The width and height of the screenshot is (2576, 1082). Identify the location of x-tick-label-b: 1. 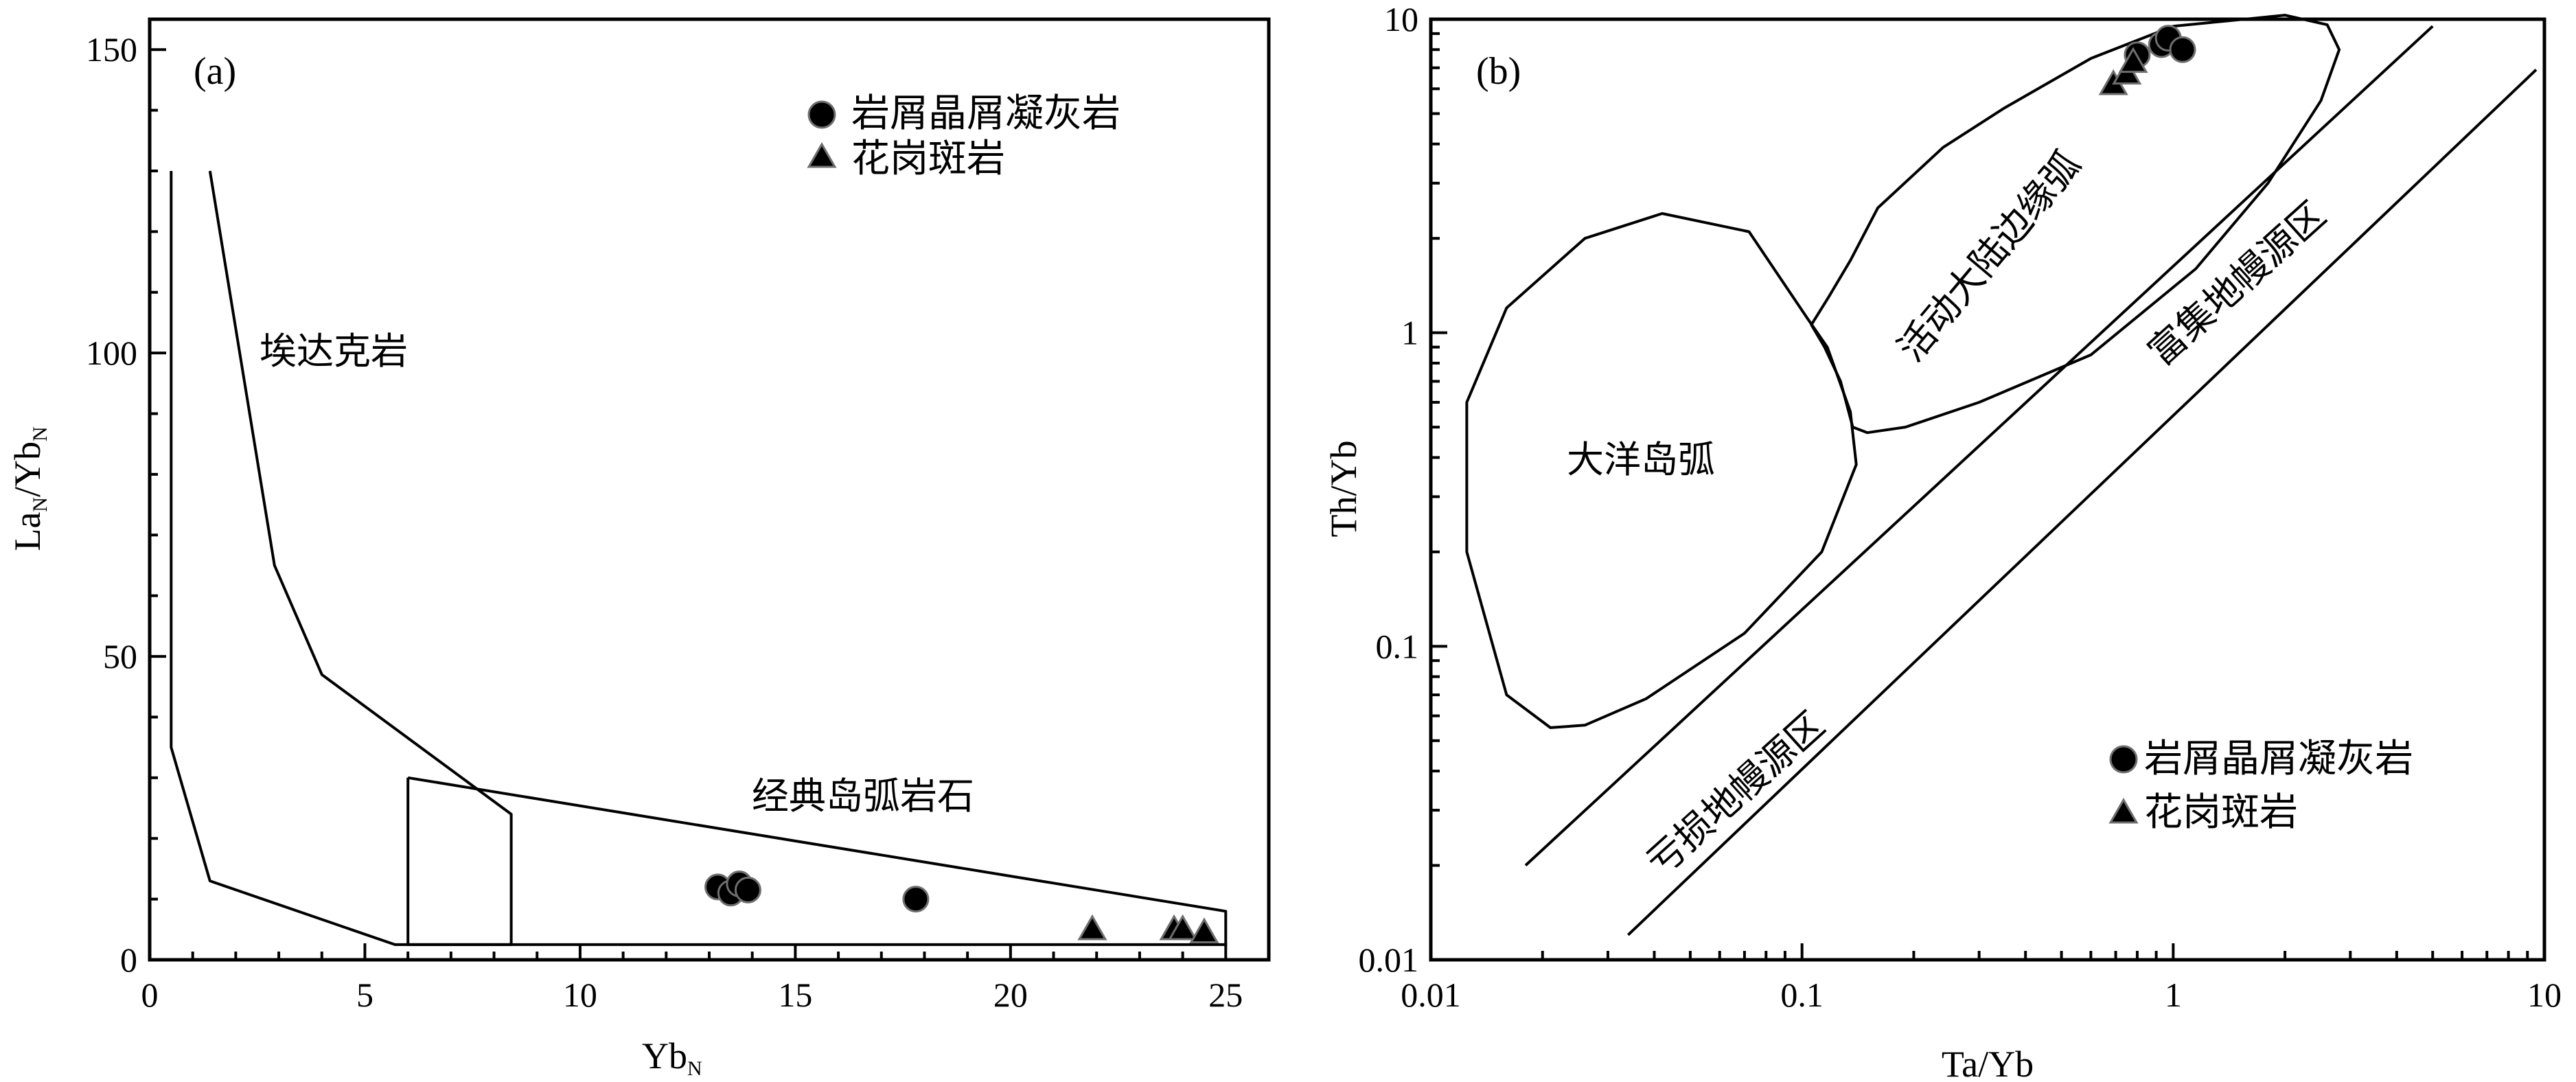
(2173, 995).